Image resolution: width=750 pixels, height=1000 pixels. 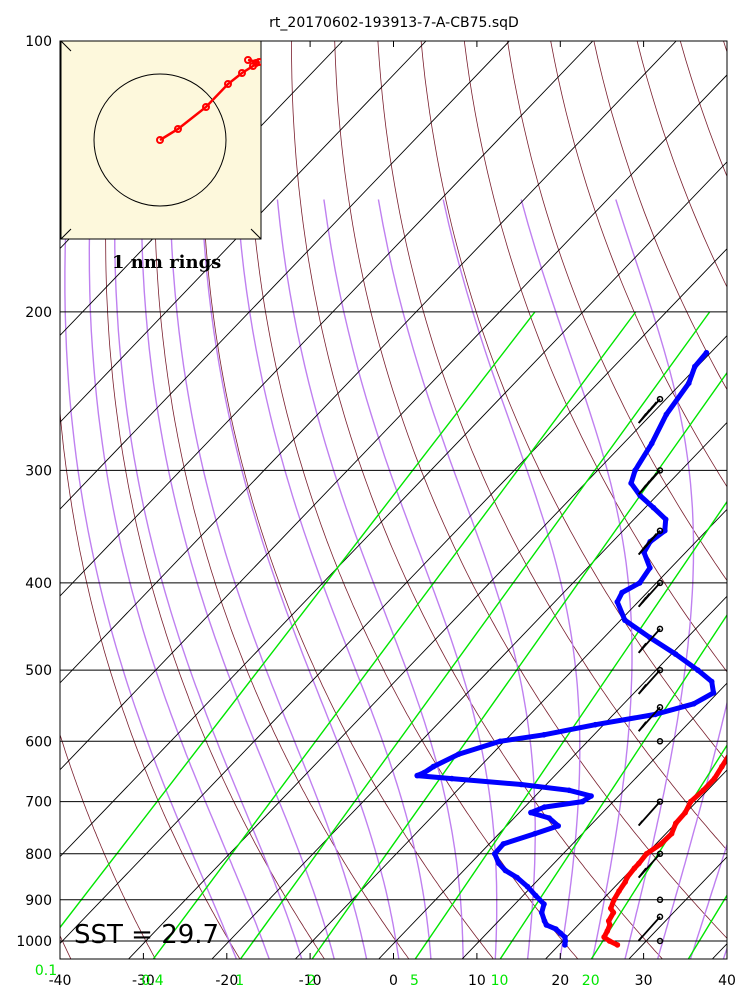 I want to click on mixing-ratio-label: 10, so click(x=500, y=981).